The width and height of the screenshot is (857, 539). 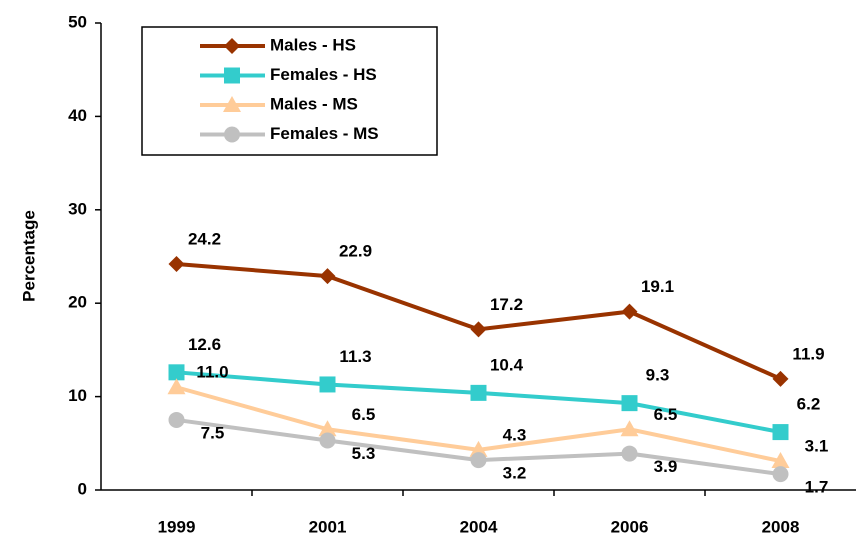 I want to click on data-label: 3.9, so click(x=666, y=466).